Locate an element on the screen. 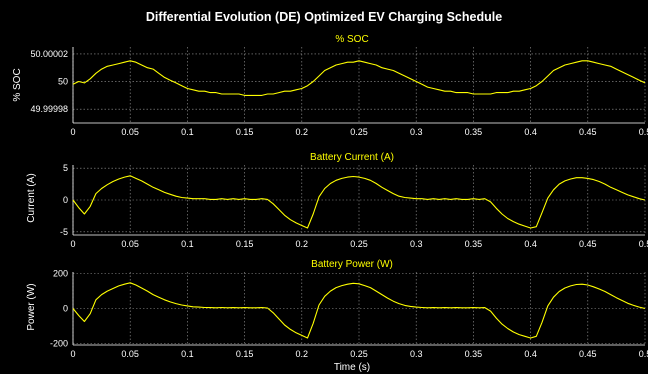 This screenshot has height=374, width=648. current-xtick-label: 0.15 is located at coordinates (245, 244).